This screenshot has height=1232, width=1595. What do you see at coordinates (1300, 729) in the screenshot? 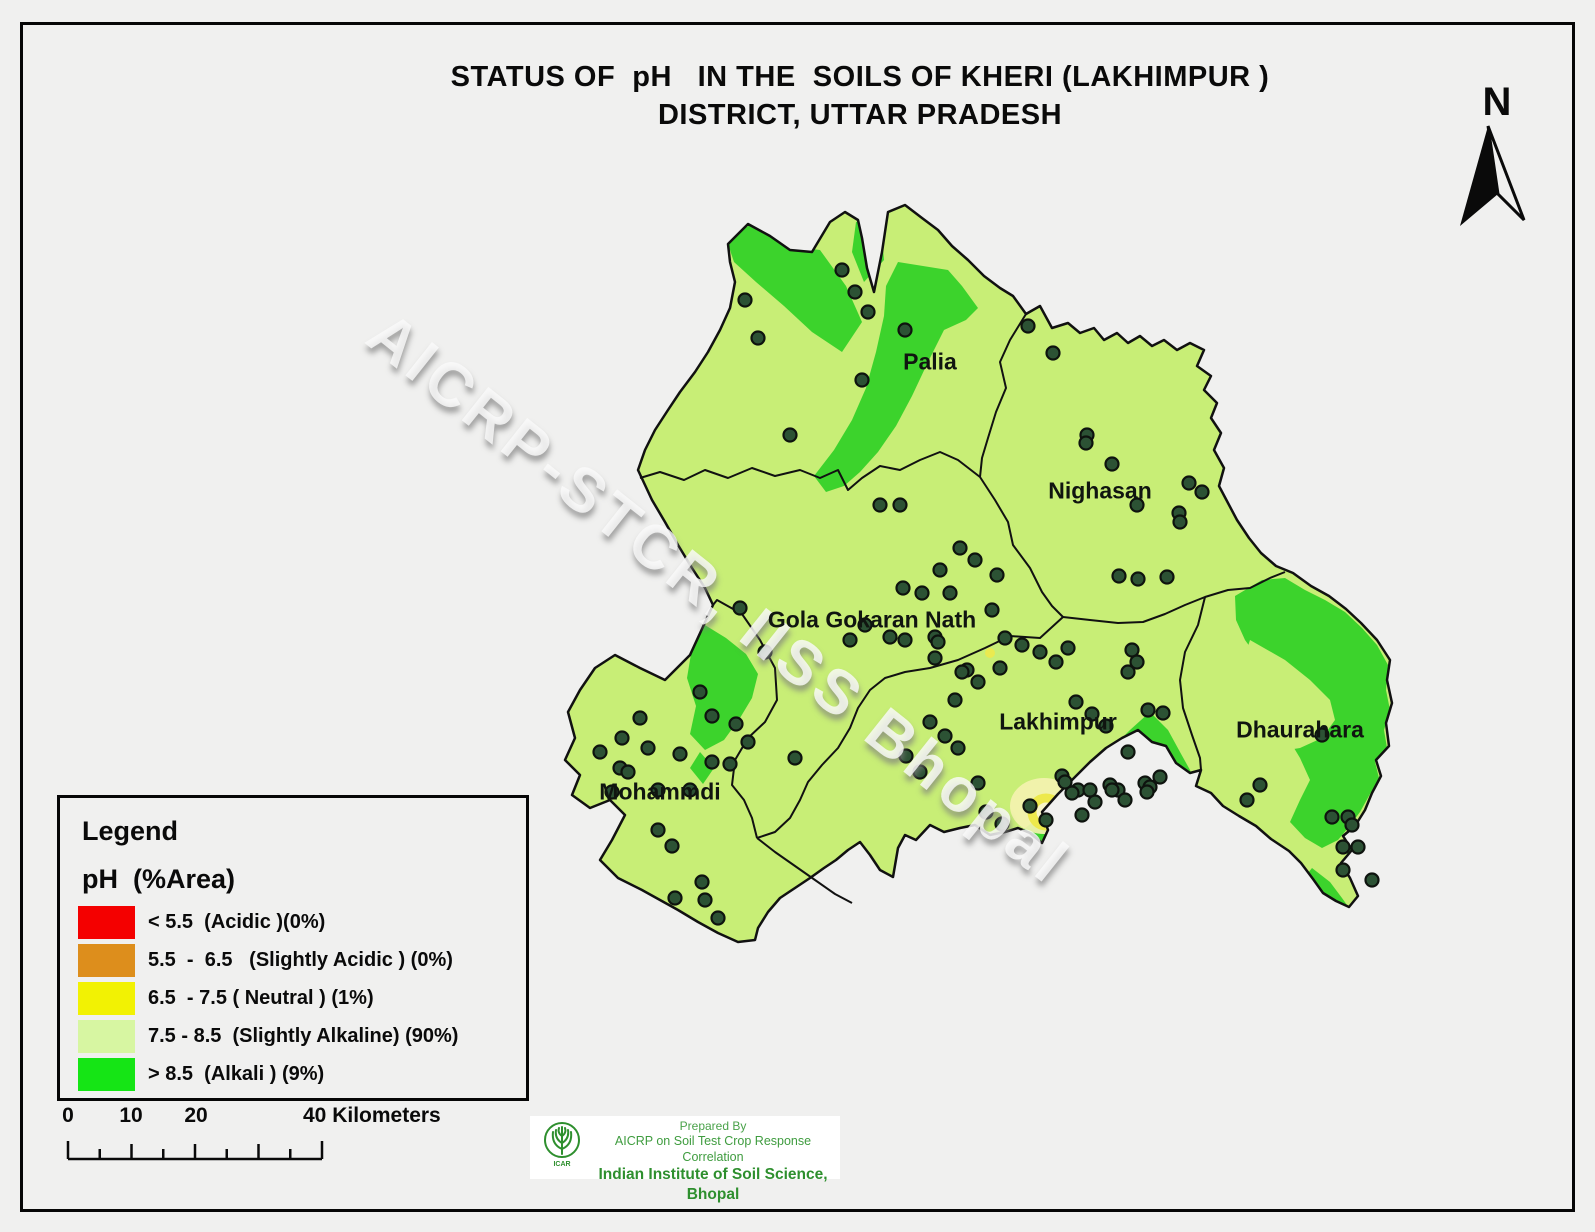
I see `region-label-dhaurahara: Dhaurahara` at bounding box center [1300, 729].